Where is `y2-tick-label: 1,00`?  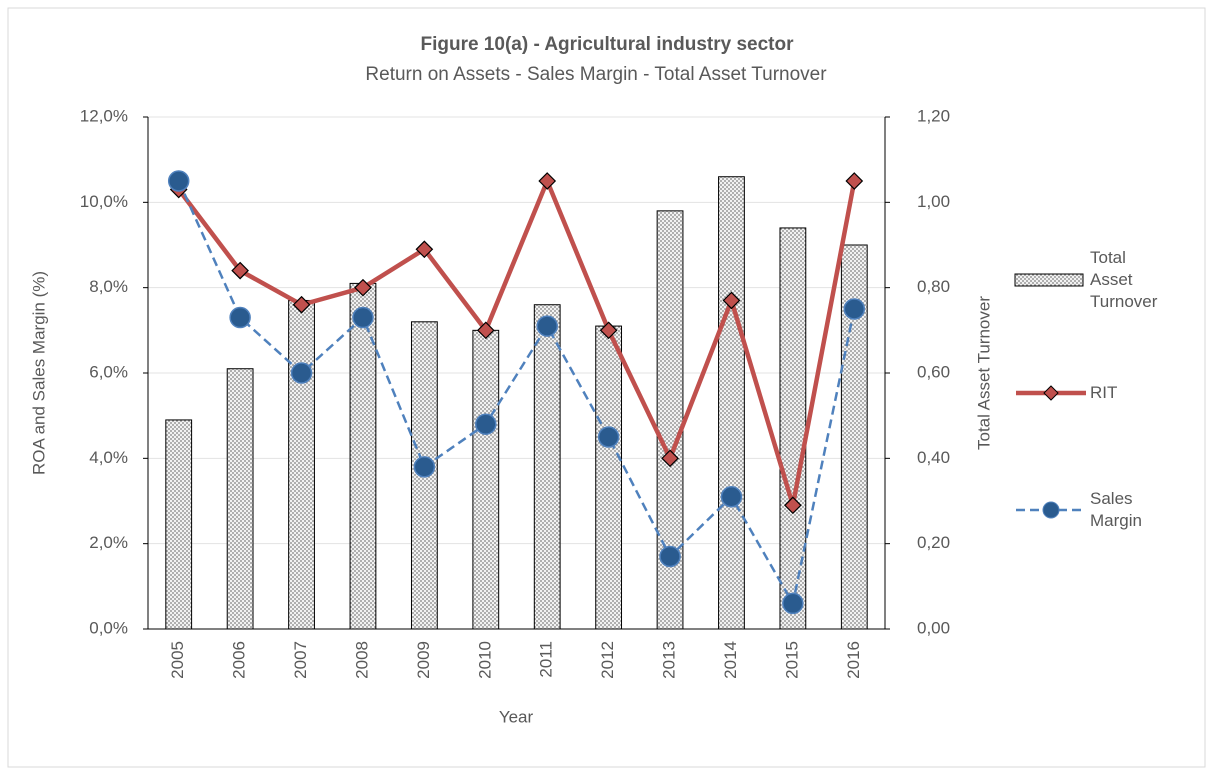 y2-tick-label: 1,00 is located at coordinates (933, 201).